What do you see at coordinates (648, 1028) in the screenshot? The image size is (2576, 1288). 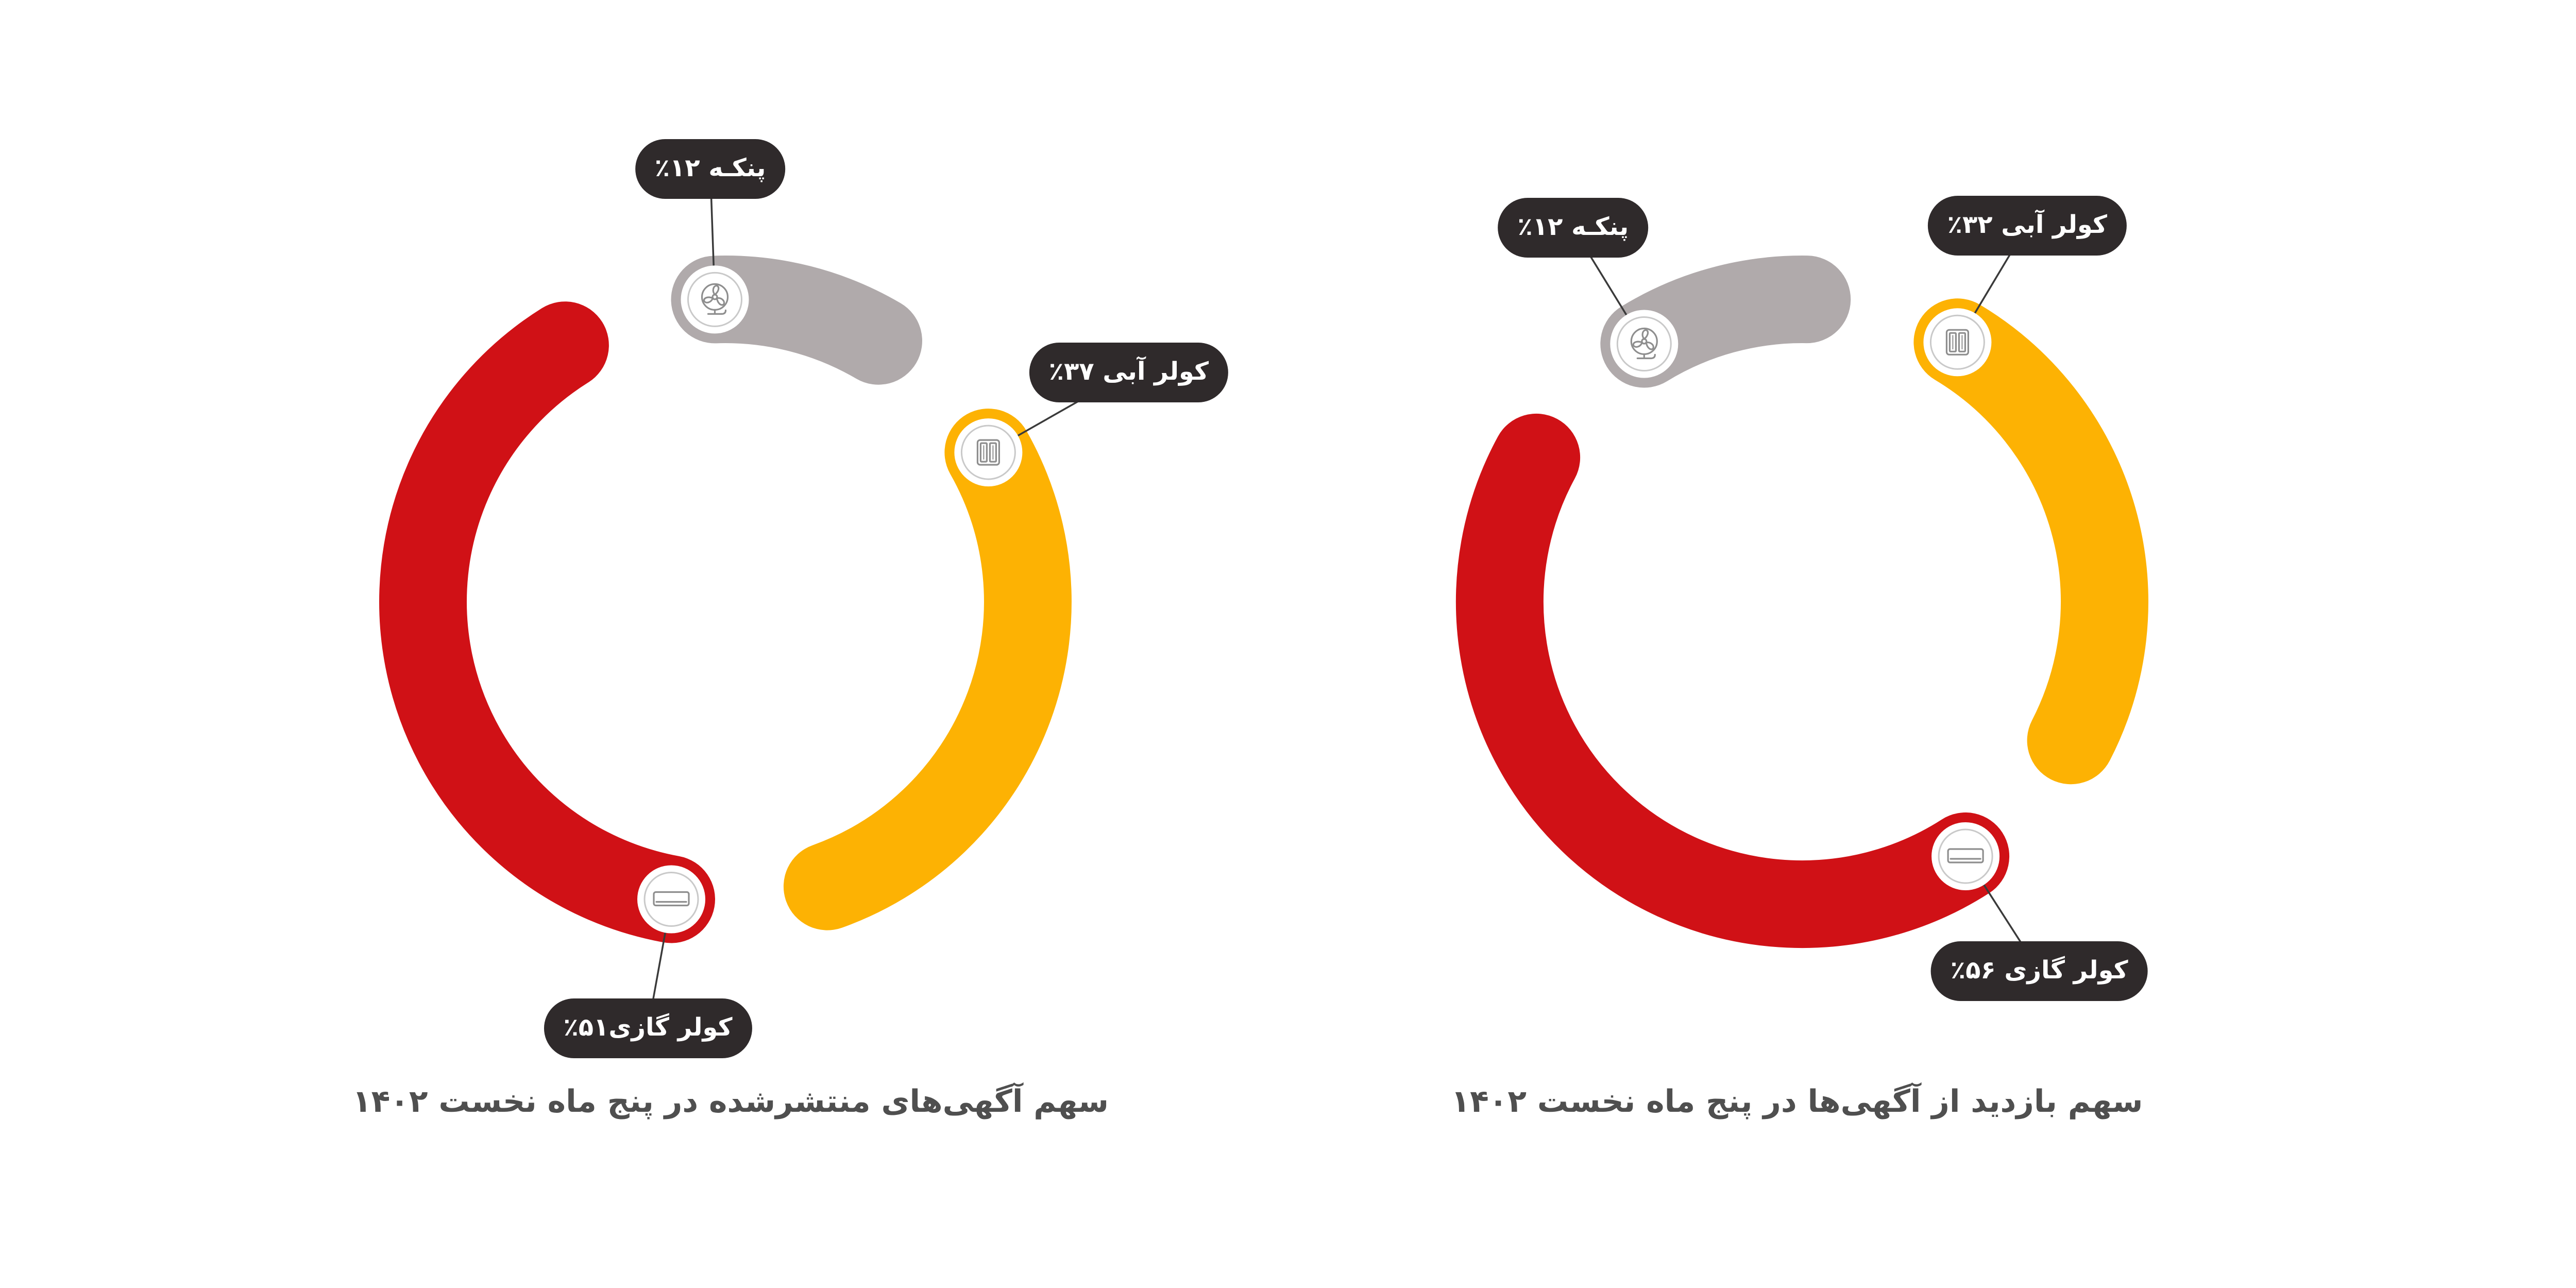 I see `label-air-conditioner: کولر گازی۵۱٪` at bounding box center [648, 1028].